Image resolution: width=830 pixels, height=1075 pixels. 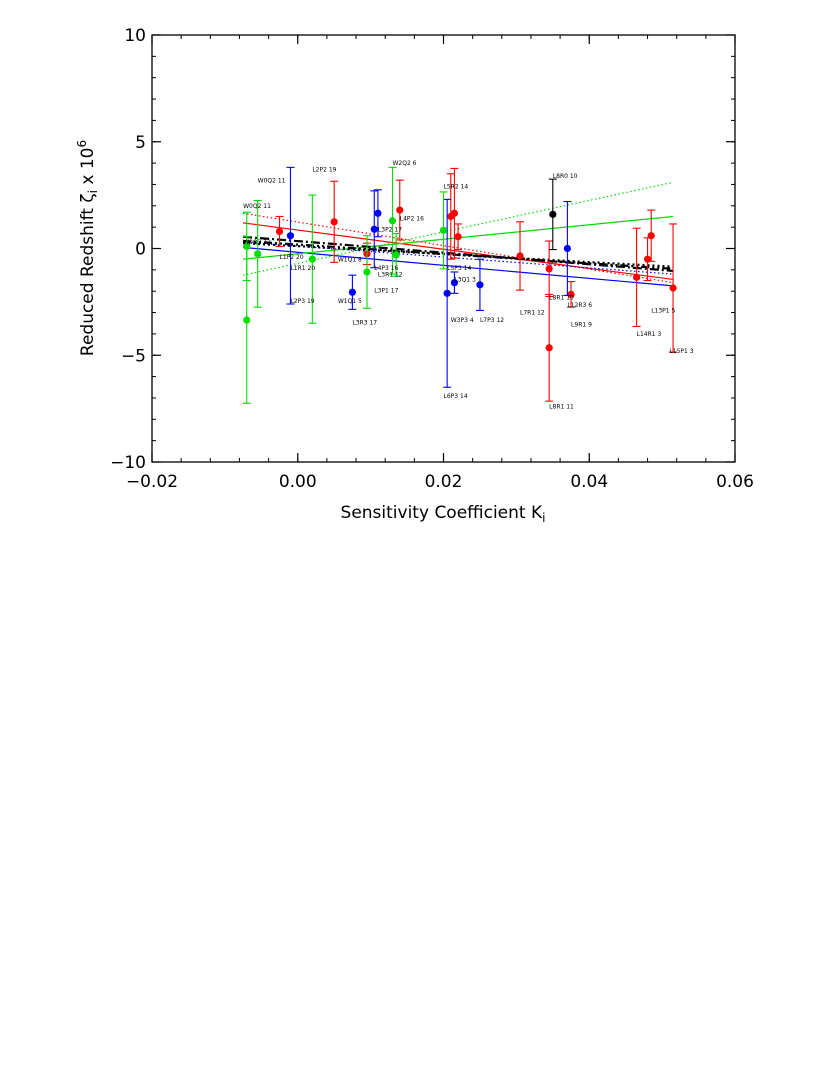 What do you see at coordinates (553, 214) in the screenshot?
I see `black-data-point` at bounding box center [553, 214].